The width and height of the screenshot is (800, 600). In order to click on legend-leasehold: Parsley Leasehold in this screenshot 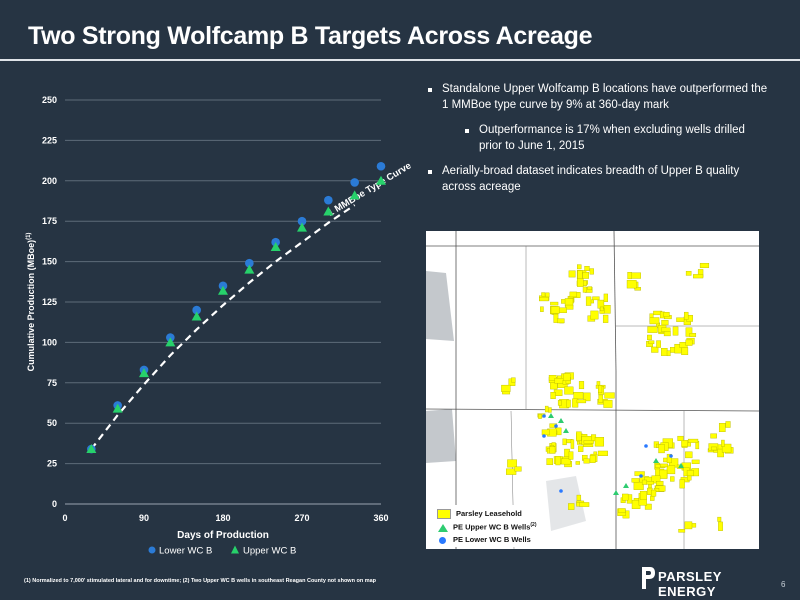, I will do `click(479, 514)`.